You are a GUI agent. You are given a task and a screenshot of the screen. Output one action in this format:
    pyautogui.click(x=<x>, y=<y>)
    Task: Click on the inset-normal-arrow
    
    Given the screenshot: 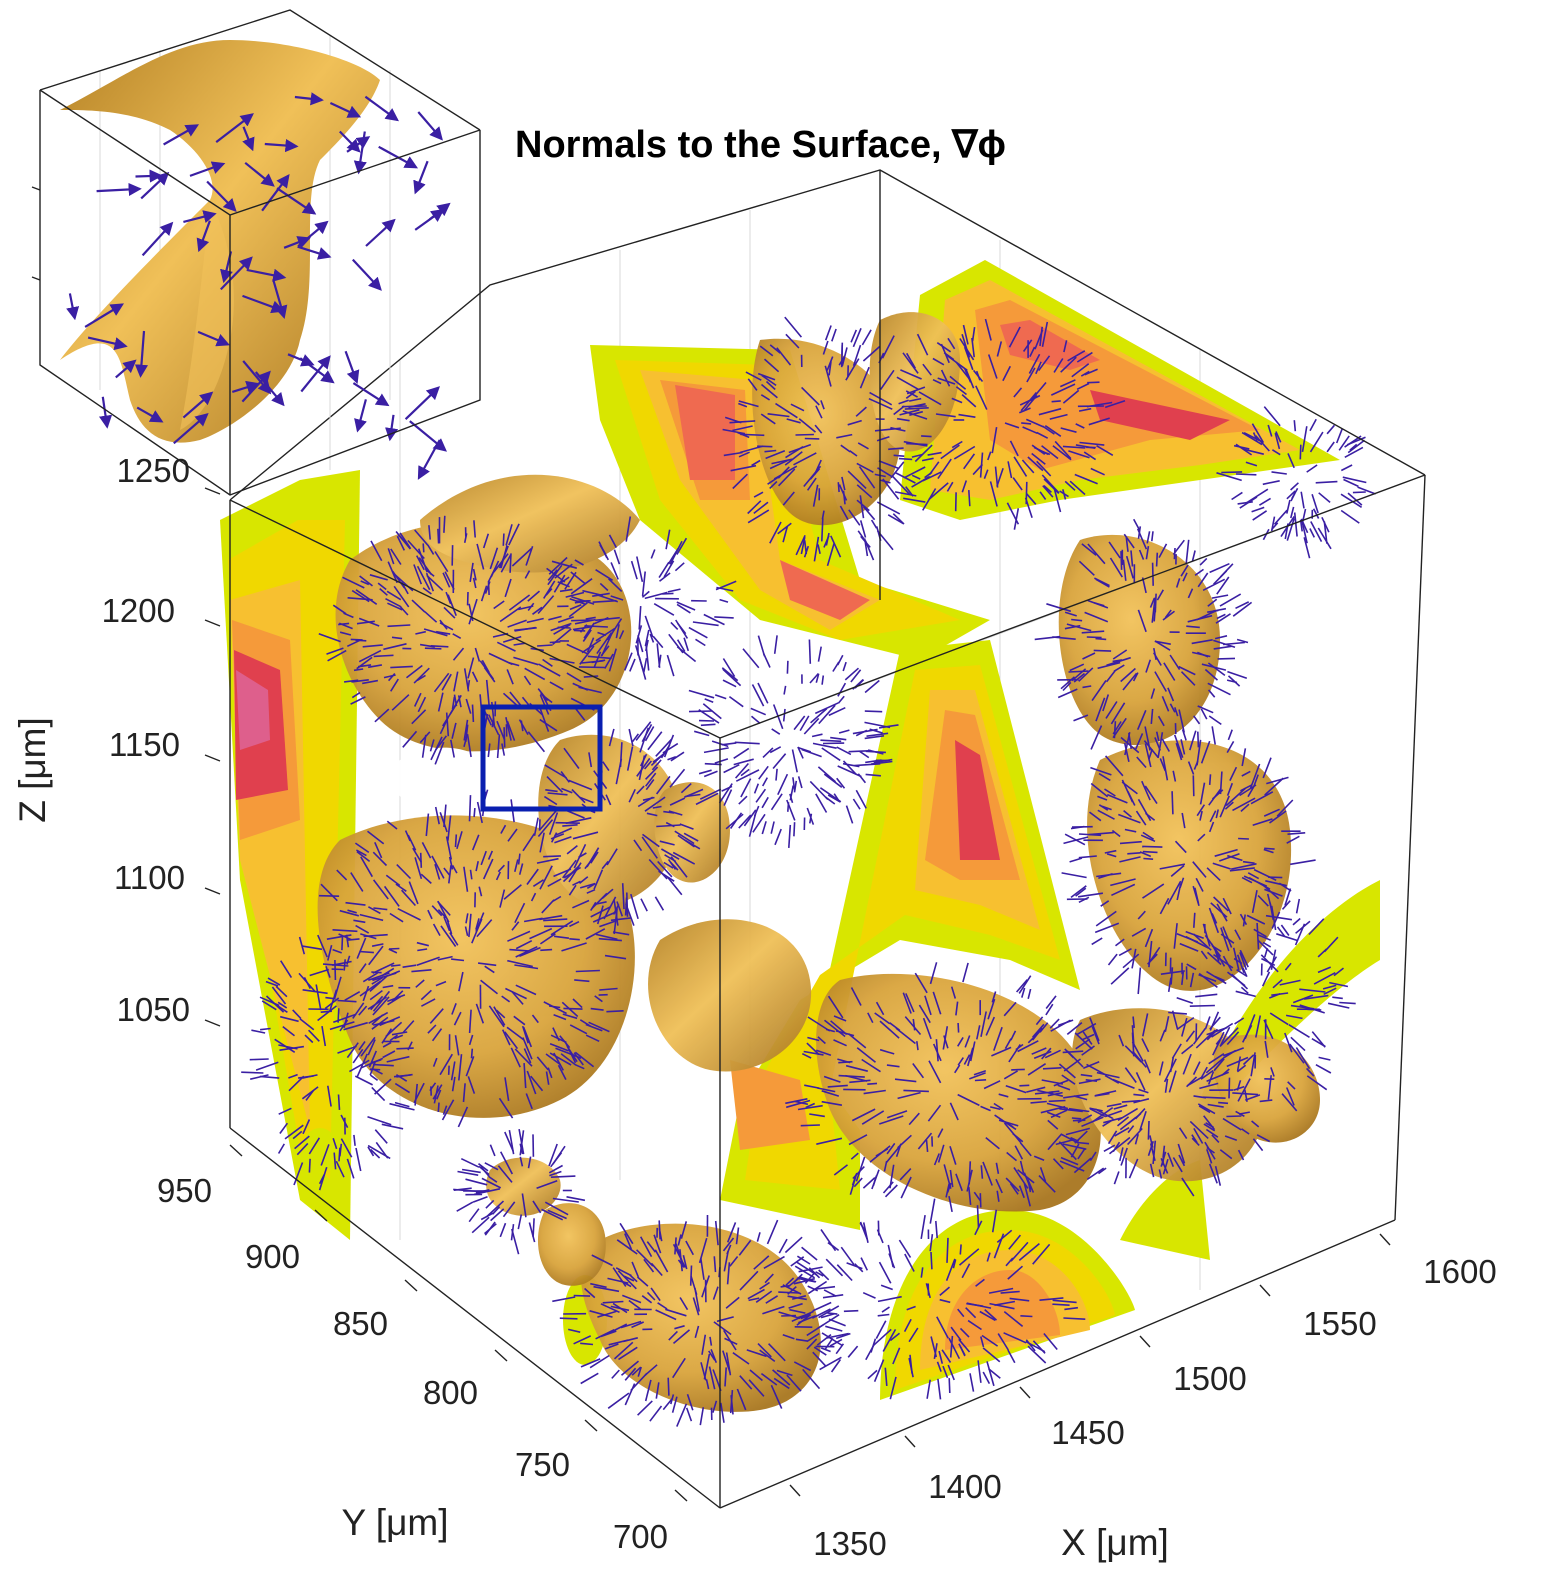 What is the action you would take?
    pyautogui.click(x=280, y=299)
    